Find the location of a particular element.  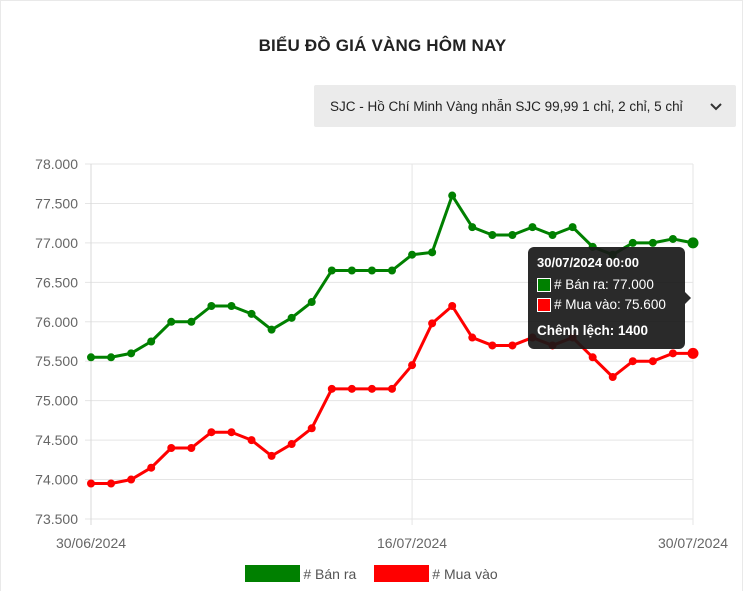

y-tick-label: 76.000 is located at coordinates (56, 322).